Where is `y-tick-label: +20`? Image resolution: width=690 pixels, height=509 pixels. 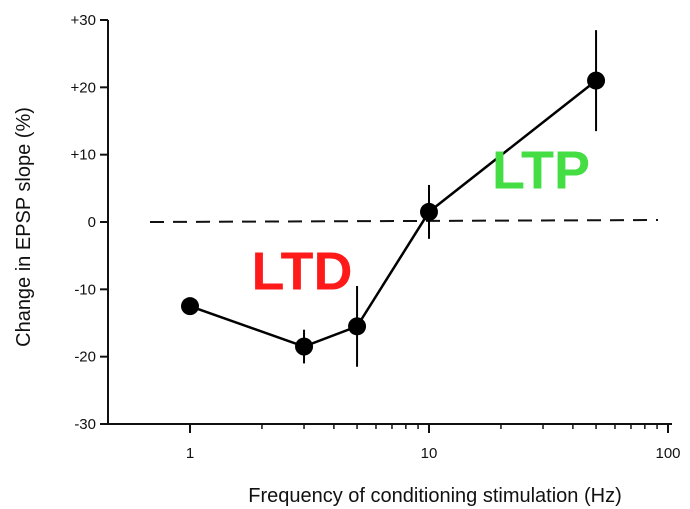 y-tick-label: +20 is located at coordinates (83, 87).